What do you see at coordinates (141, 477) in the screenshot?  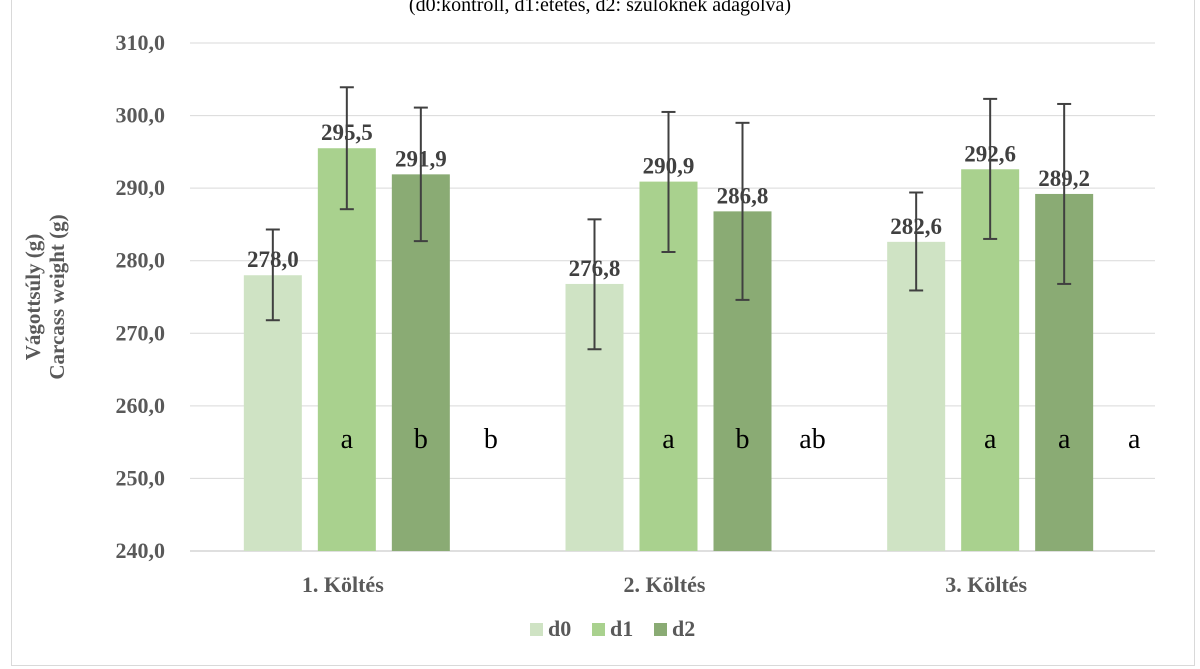 I see `y-tick-label: 250,0` at bounding box center [141, 477].